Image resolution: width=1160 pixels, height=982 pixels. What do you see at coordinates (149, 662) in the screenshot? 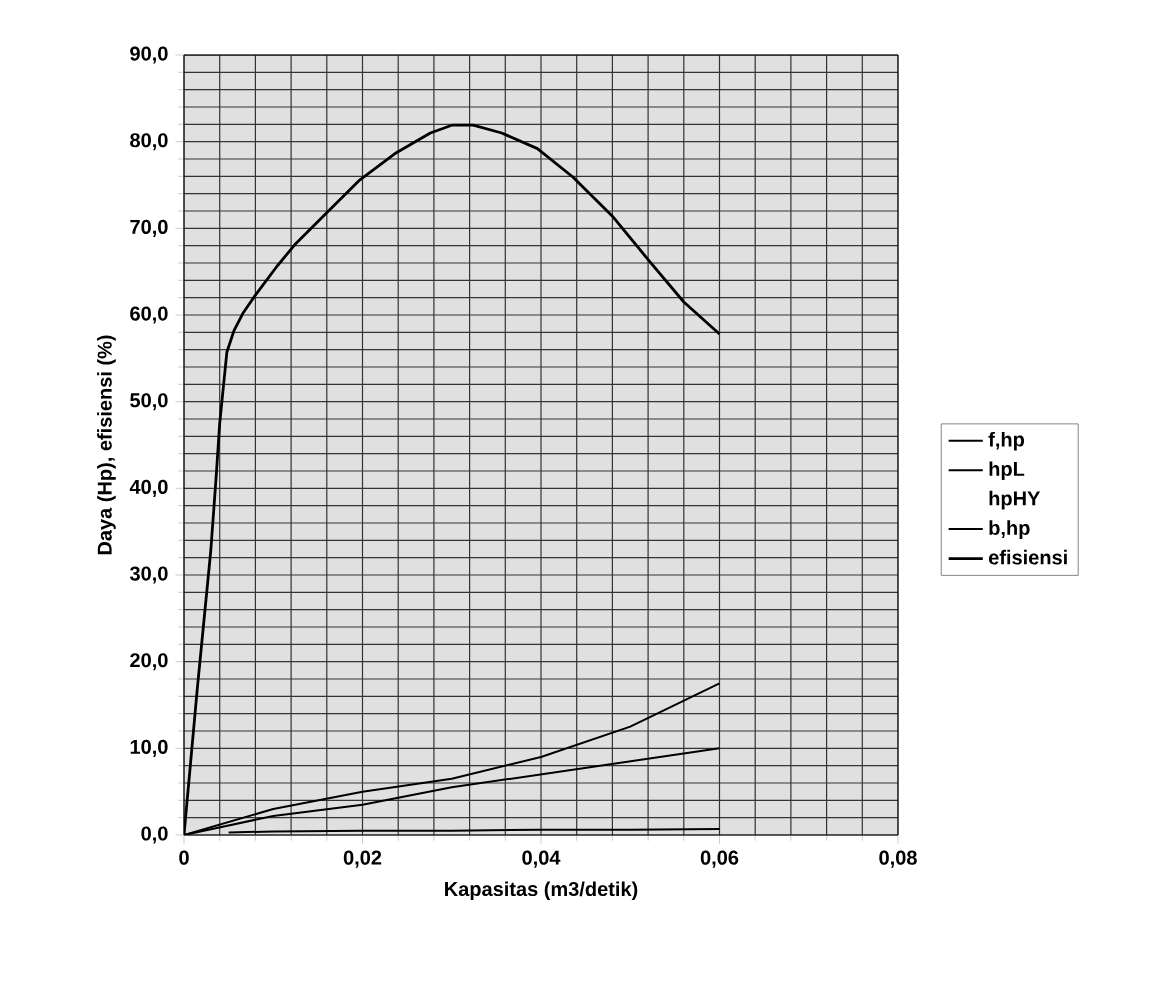
I see `y-tick-label: 20,0` at bounding box center [149, 662].